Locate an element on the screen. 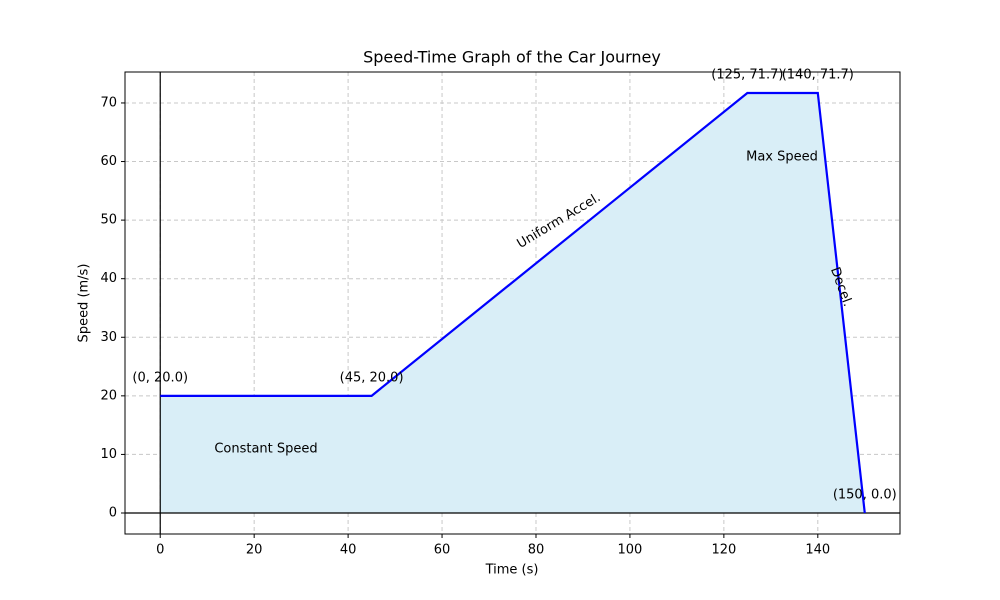 The width and height of the screenshot is (1000, 600). chart-title: Speed-Time Graph of the Car Journey is located at coordinates (512, 57).